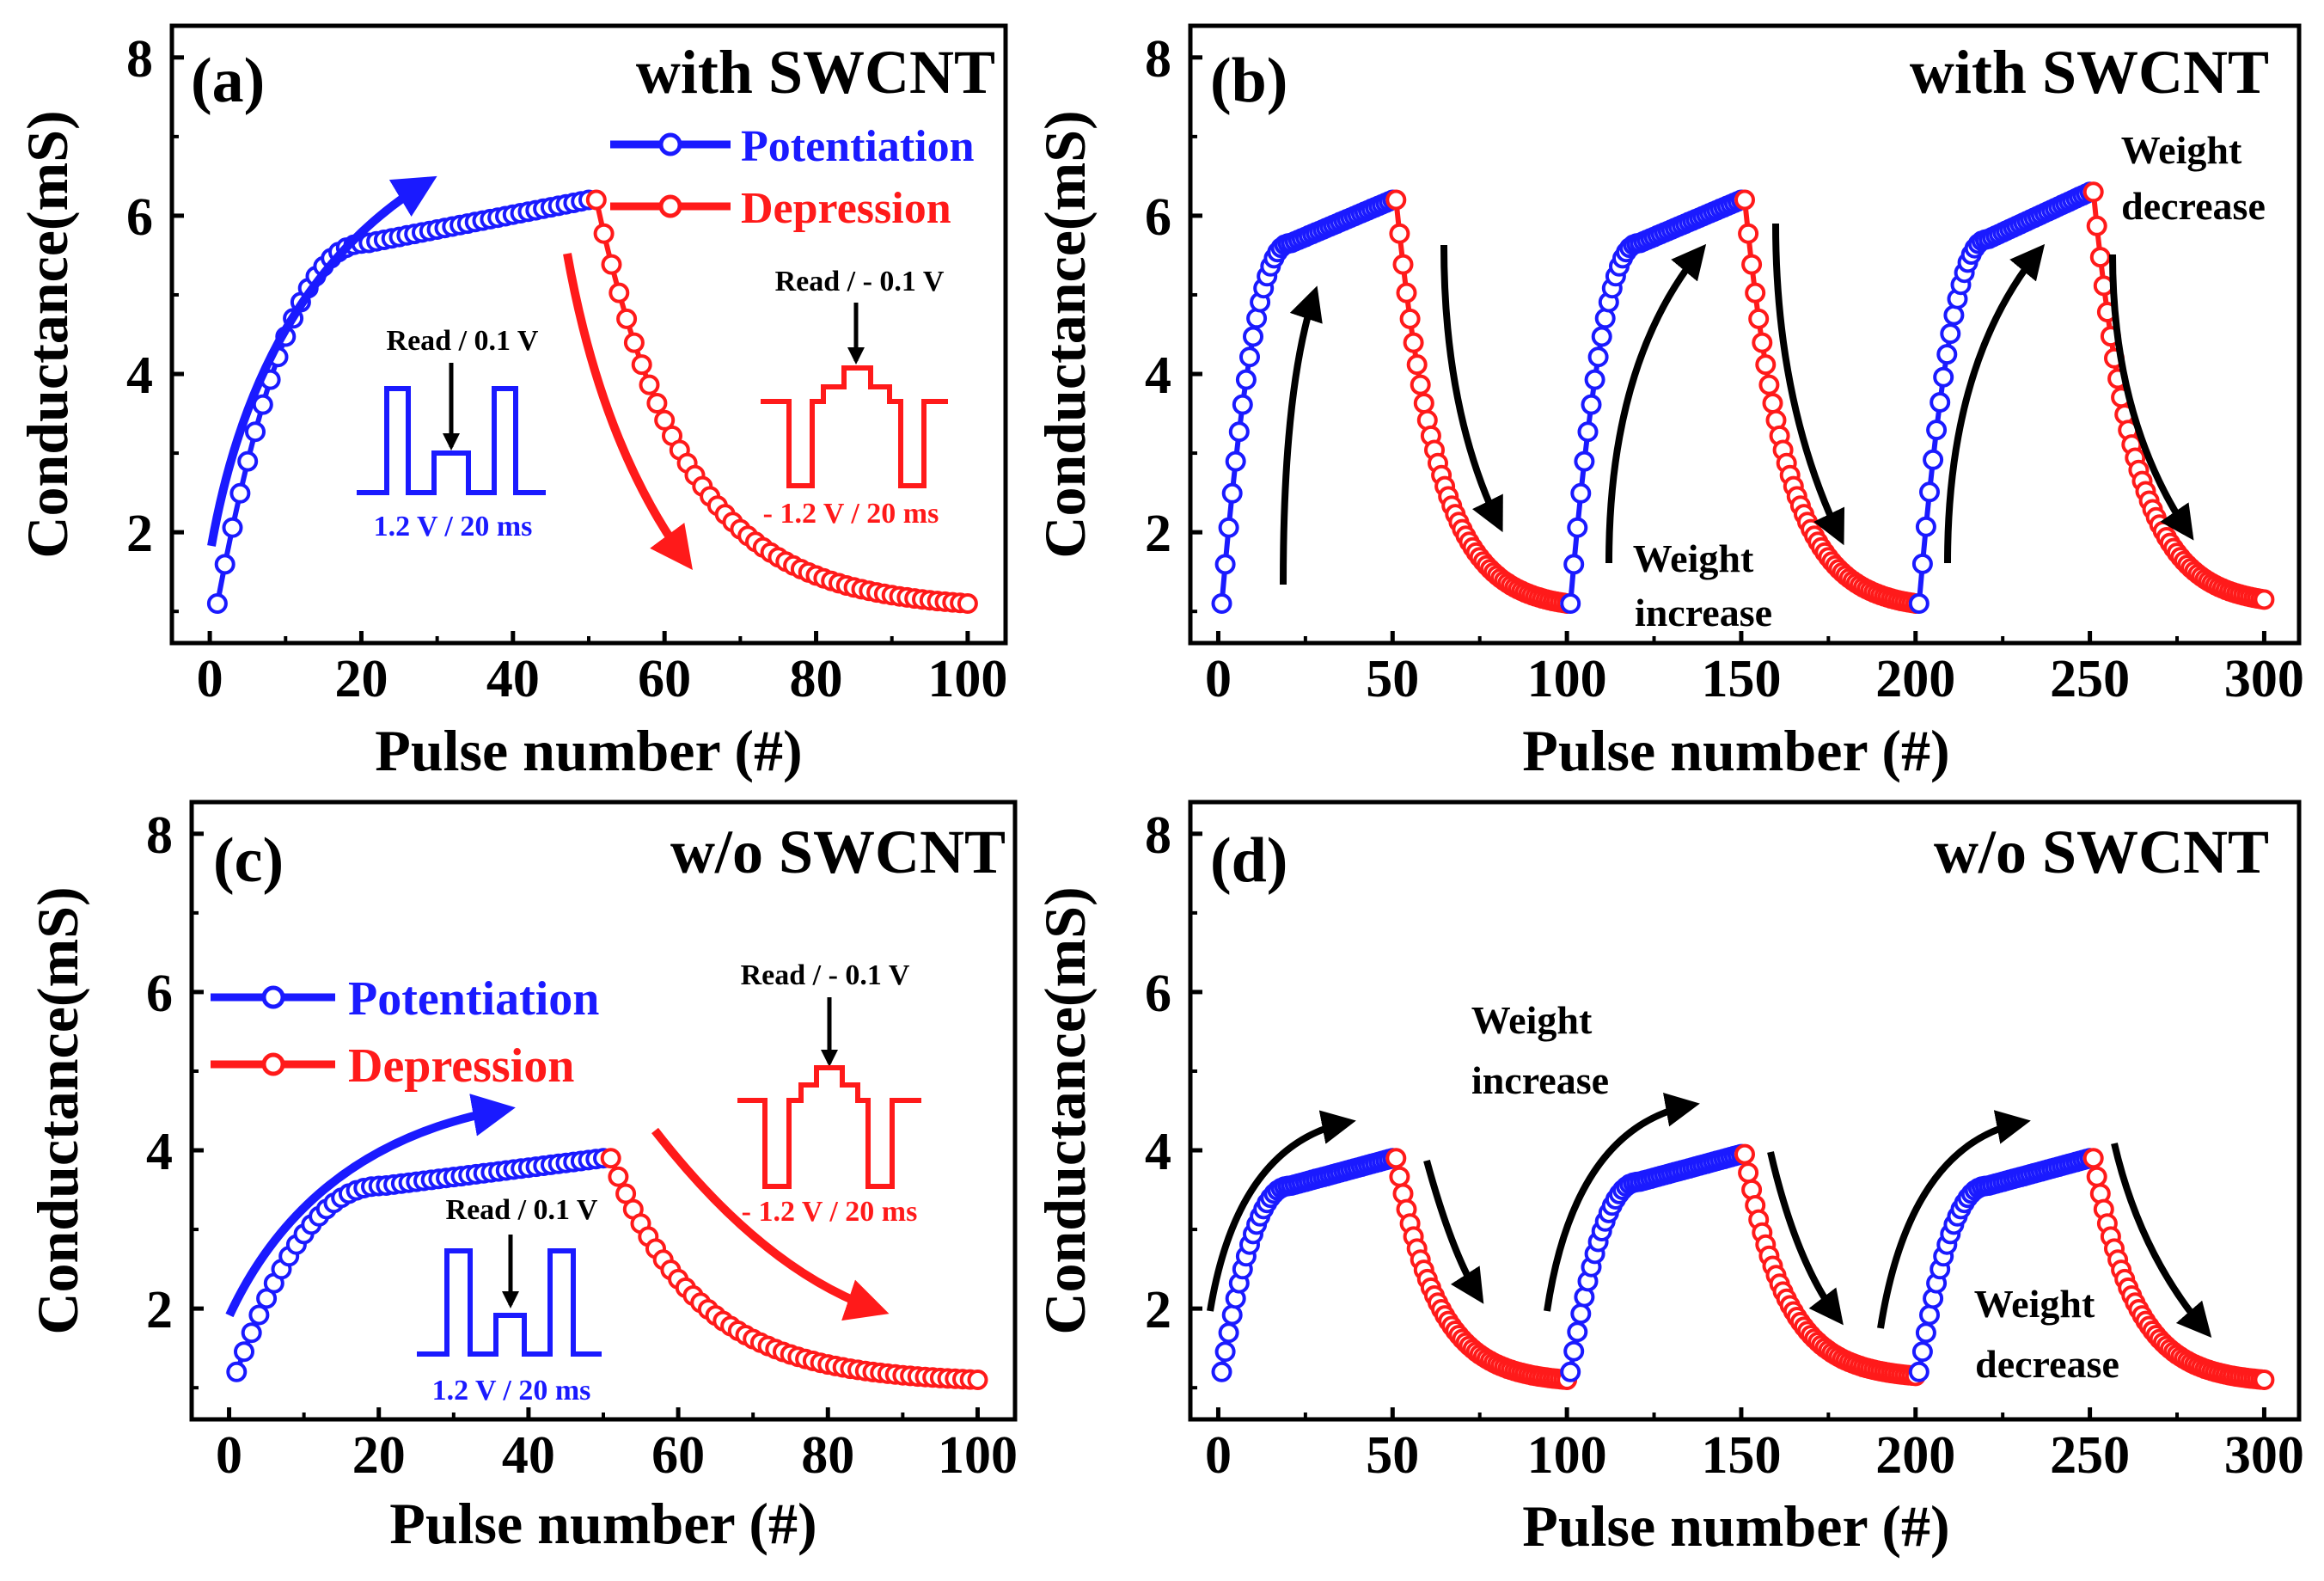  What do you see at coordinates (139, 375) in the screenshot?
I see `y-tick-label: 4` at bounding box center [139, 375].